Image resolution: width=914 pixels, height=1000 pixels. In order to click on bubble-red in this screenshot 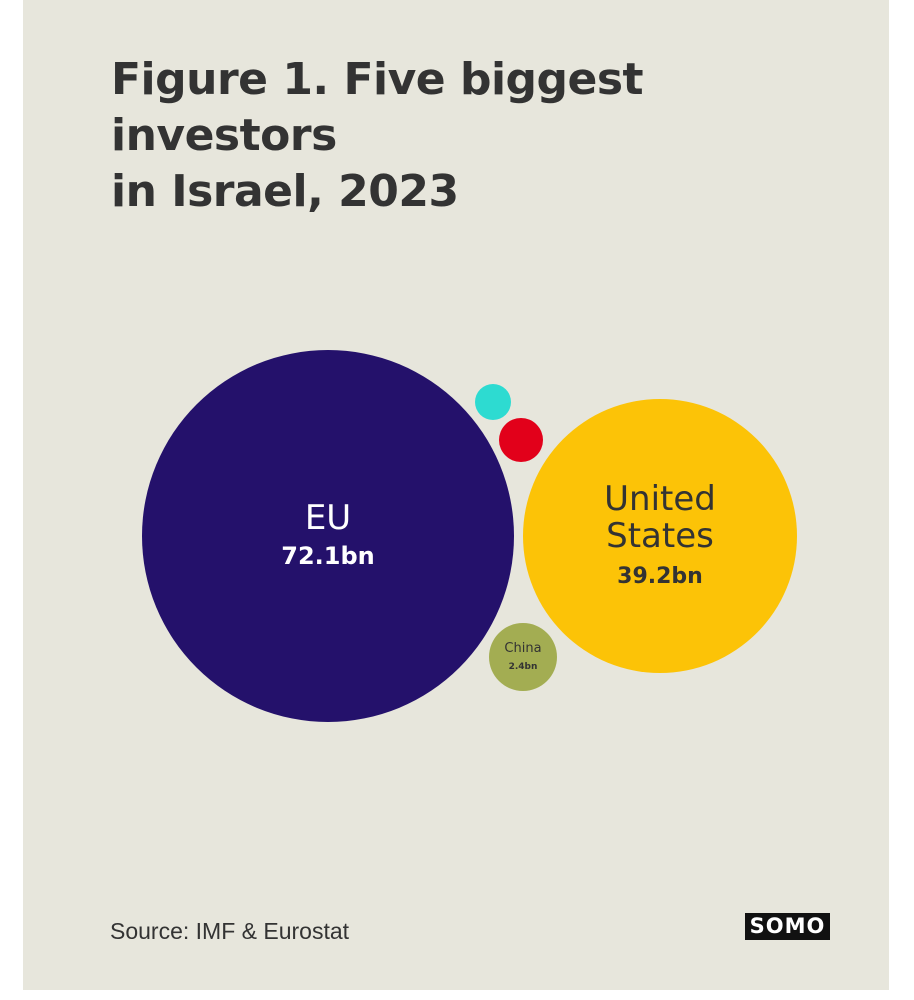, I will do `click(521, 440)`.